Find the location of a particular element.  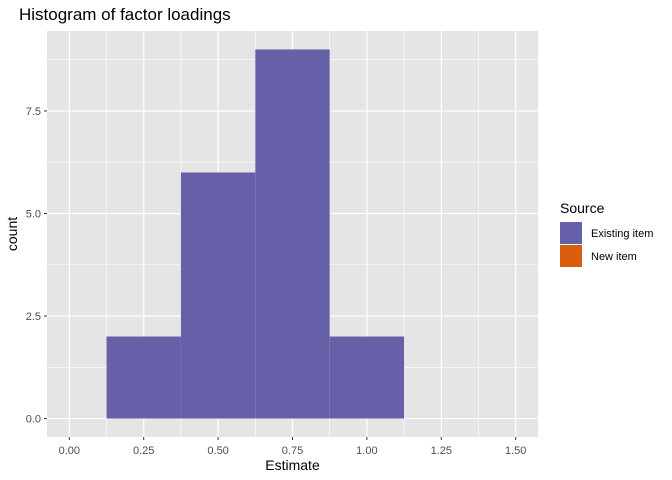

x-tick-label: 1.50 is located at coordinates (515, 451).